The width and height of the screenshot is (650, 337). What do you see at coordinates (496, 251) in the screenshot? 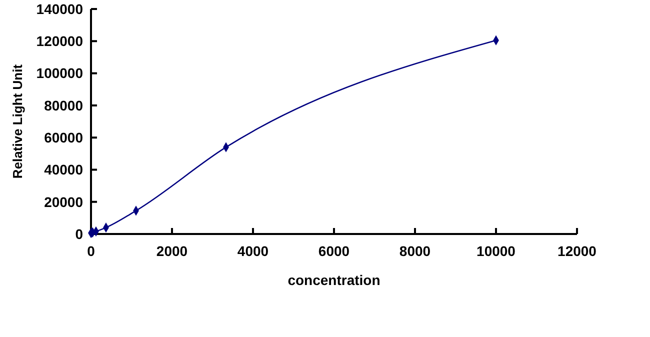
I see `x-tick-label: 10000` at bounding box center [496, 251].